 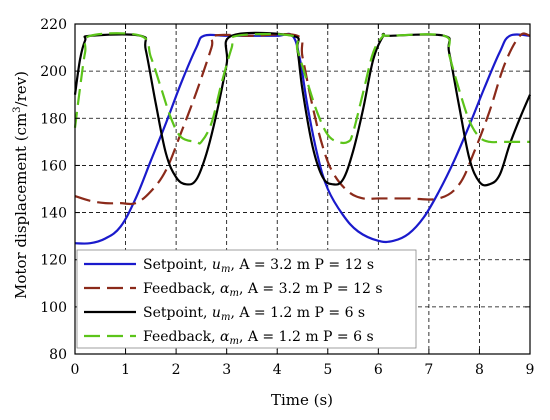 I want to click on legend-box, so click(x=246, y=299).